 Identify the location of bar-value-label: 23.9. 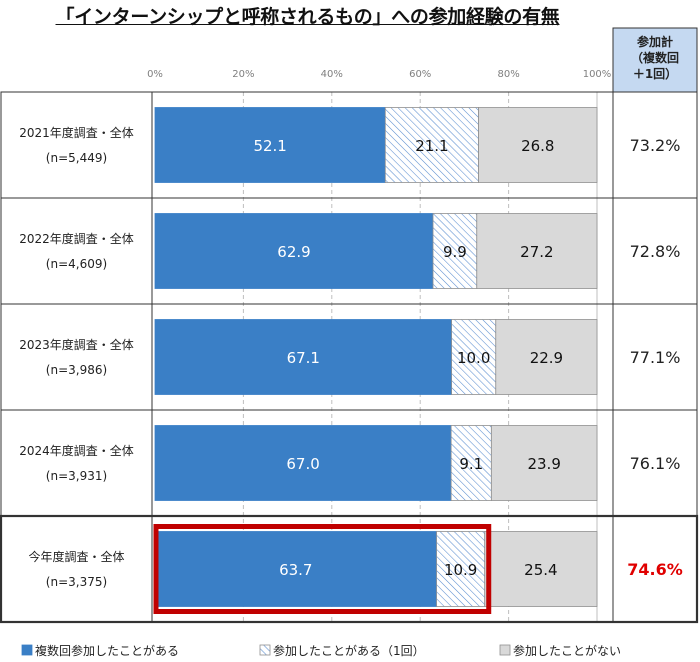
(543, 464).